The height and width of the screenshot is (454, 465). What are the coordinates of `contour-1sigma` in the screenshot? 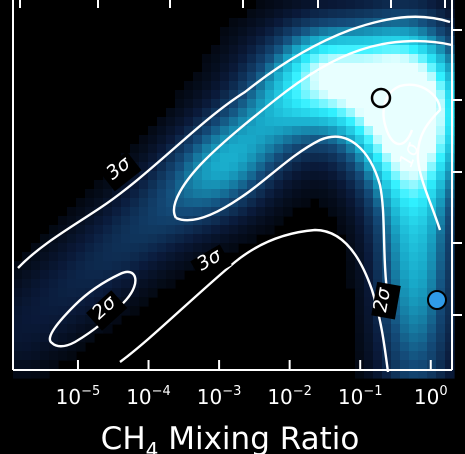 It's located at (412, 157).